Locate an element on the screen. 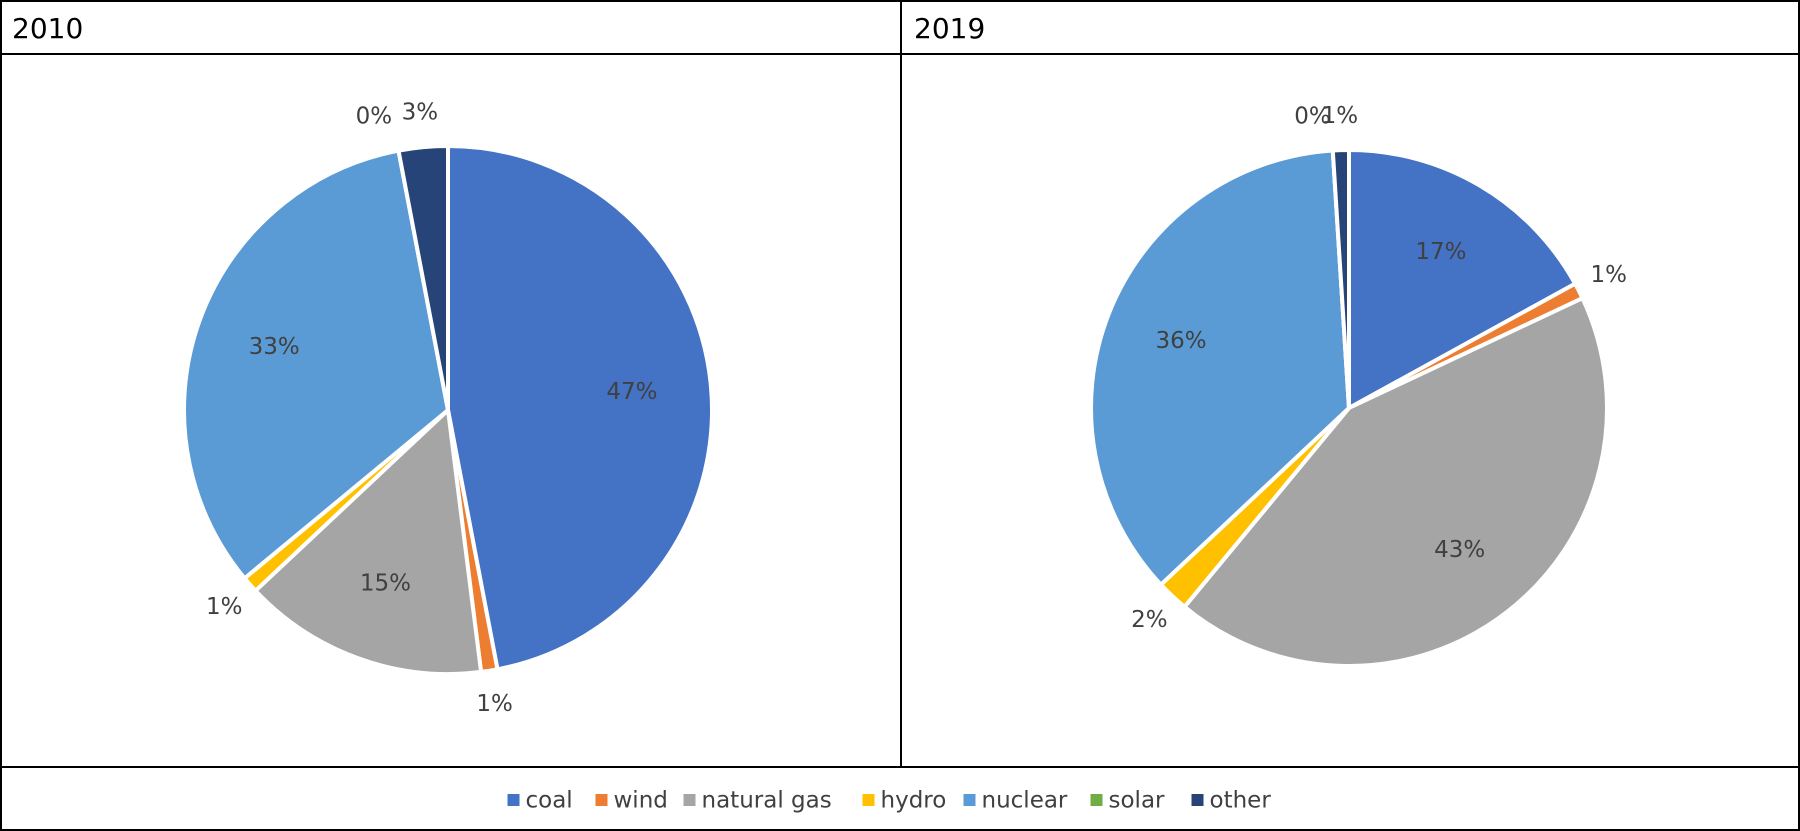  data-label: 33% is located at coordinates (274, 347).